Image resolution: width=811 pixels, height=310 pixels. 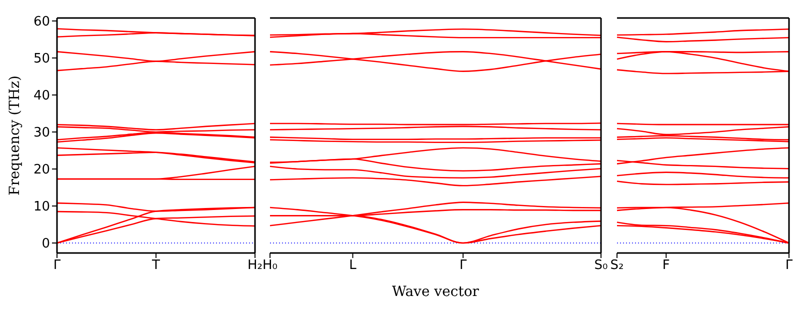 What do you see at coordinates (41, 59) in the screenshot?
I see `y-tick-label: 50` at bounding box center [41, 59].